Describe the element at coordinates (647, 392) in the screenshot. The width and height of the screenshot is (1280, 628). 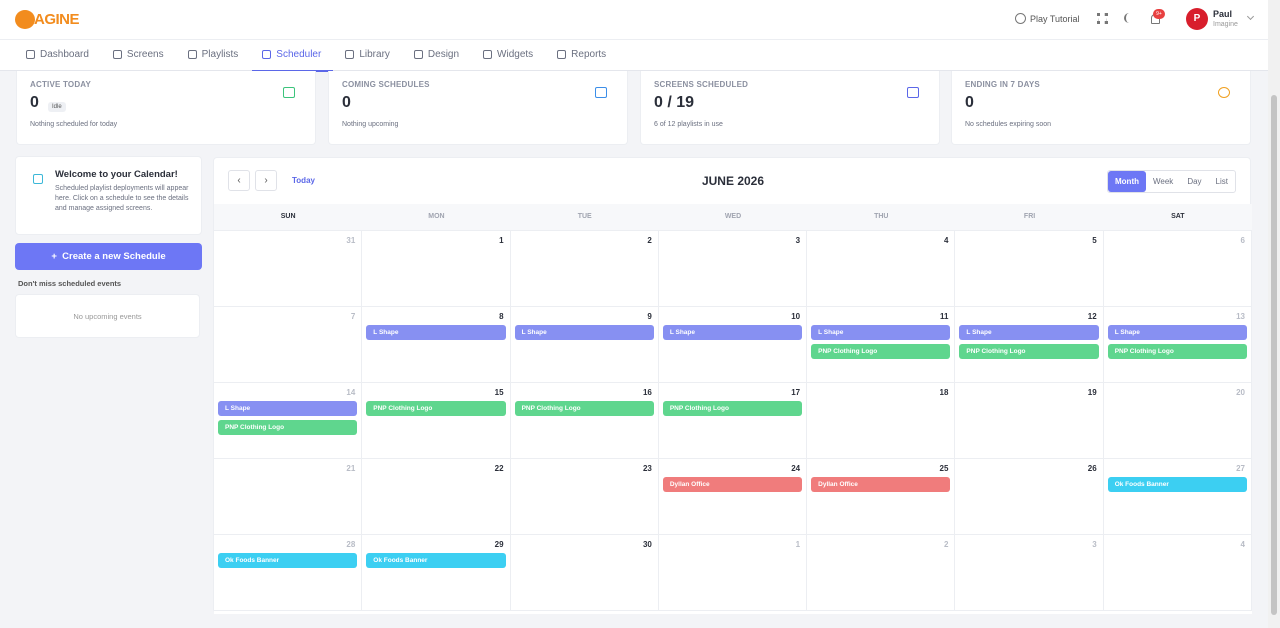
I see `day-number: 16` at that location.